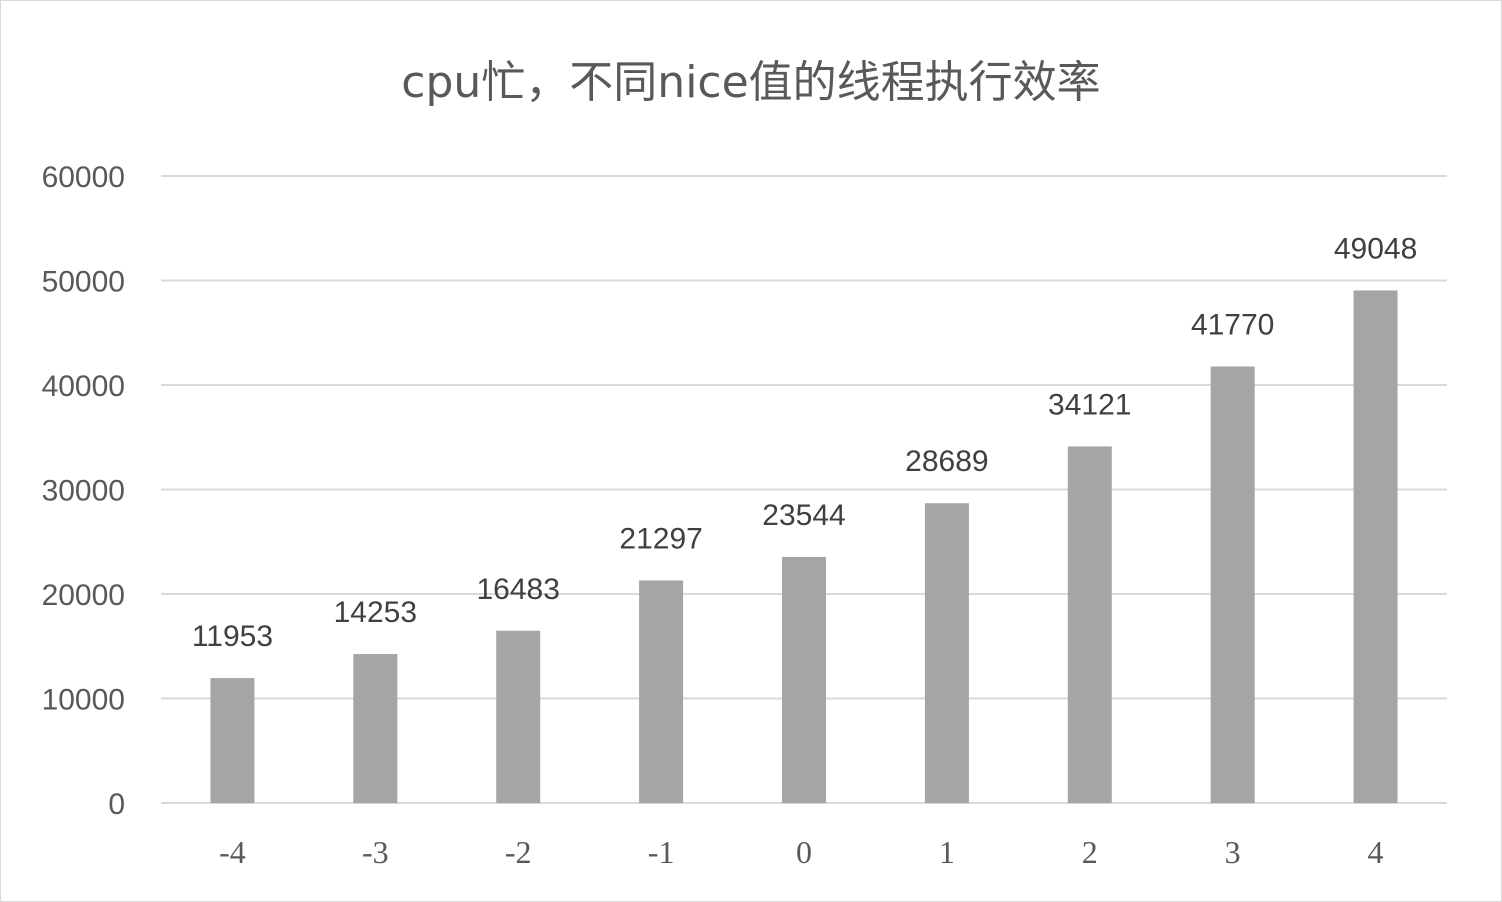  Describe the element at coordinates (83, 282) in the screenshot. I see `y-tick-label: 50000` at that location.